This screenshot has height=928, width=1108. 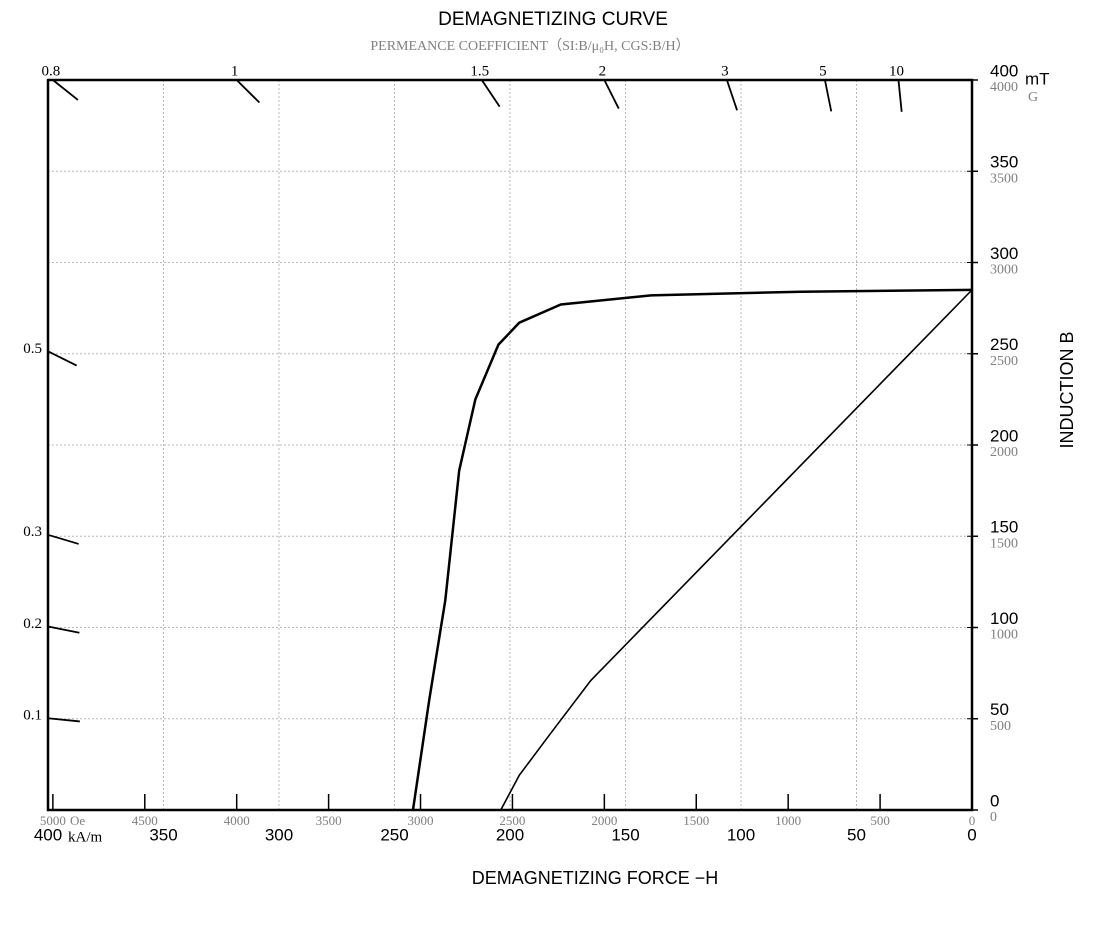 I want to click on x-tick-label: 250, so click(x=394, y=834).